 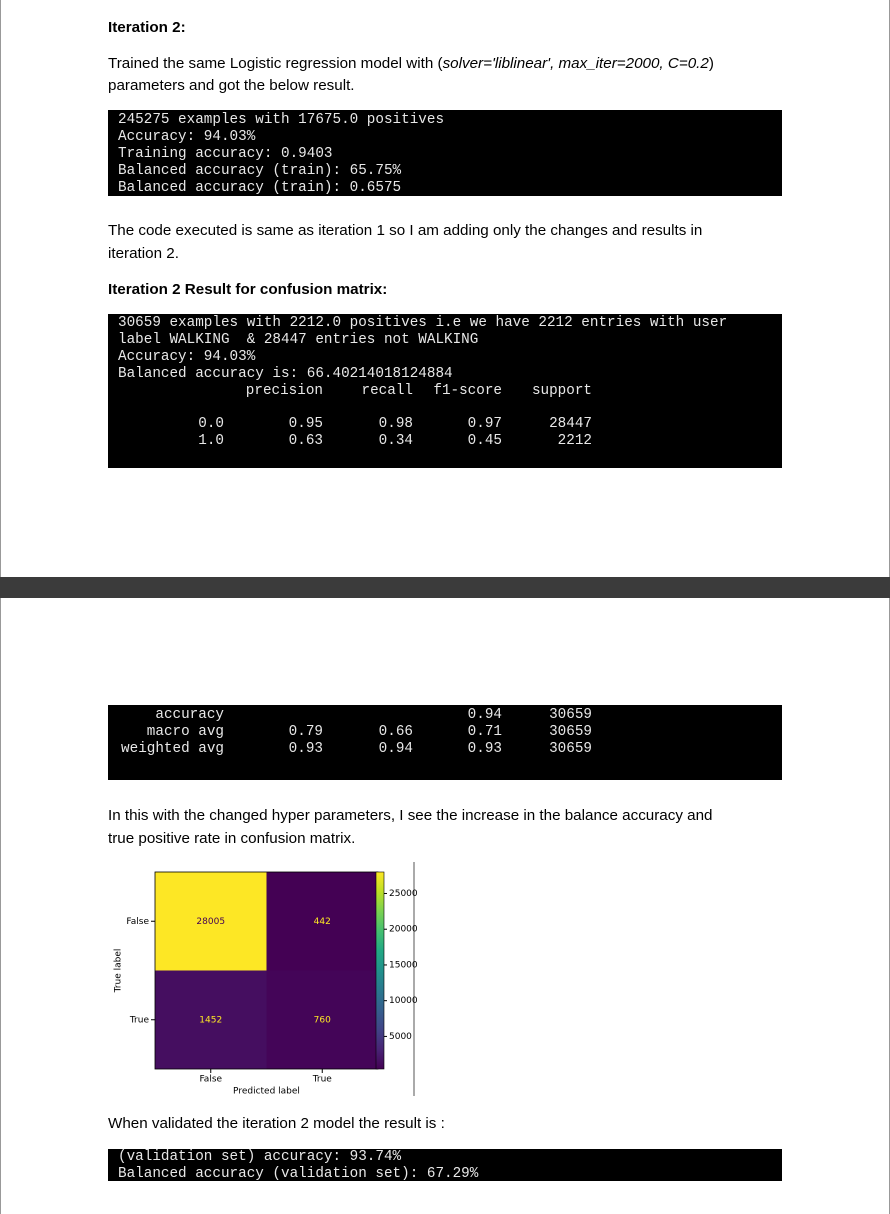 I want to click on report-header: precision, so click(x=284, y=391).